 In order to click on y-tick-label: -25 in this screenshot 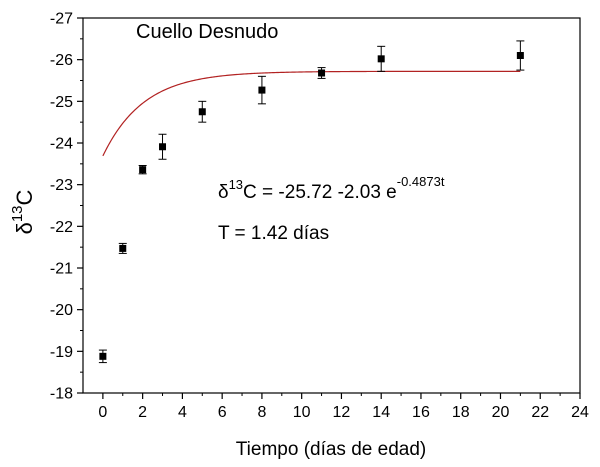, I will do `click(61, 102)`.